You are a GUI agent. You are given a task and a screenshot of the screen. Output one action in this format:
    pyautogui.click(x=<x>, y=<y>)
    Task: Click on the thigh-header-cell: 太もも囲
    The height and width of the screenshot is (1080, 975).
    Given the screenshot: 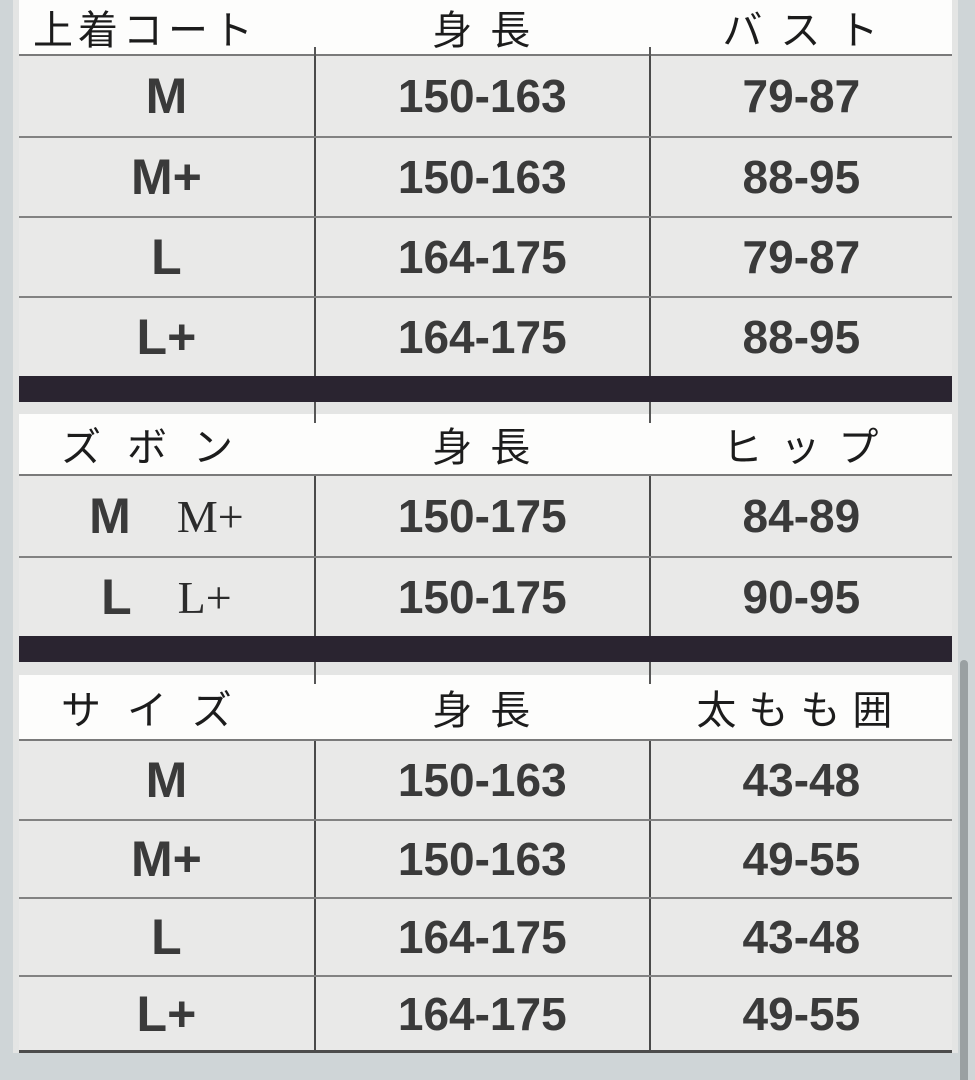 What is the action you would take?
    pyautogui.click(x=800, y=707)
    